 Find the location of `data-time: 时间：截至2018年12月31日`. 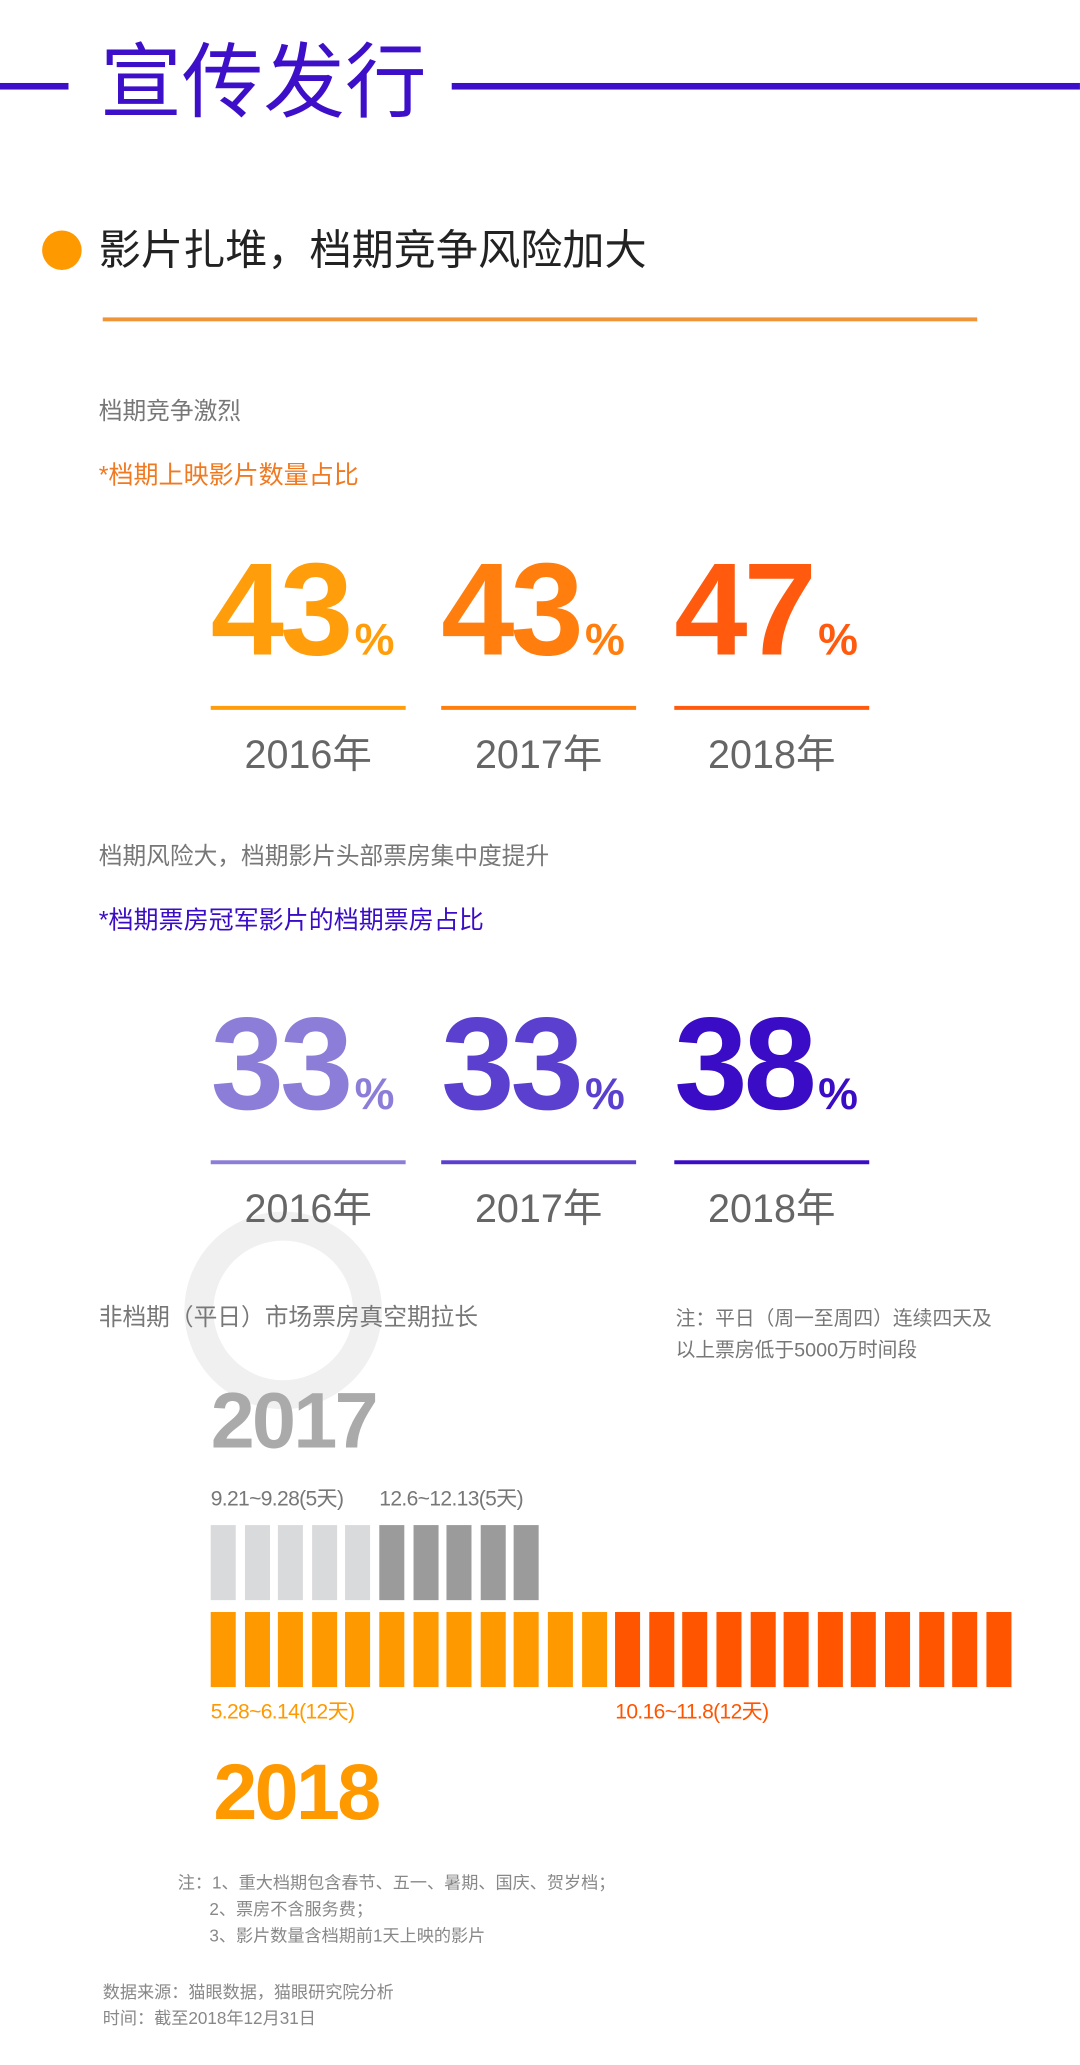

data-time: 时间：截至2018年12月31日 is located at coordinates (209, 2018).